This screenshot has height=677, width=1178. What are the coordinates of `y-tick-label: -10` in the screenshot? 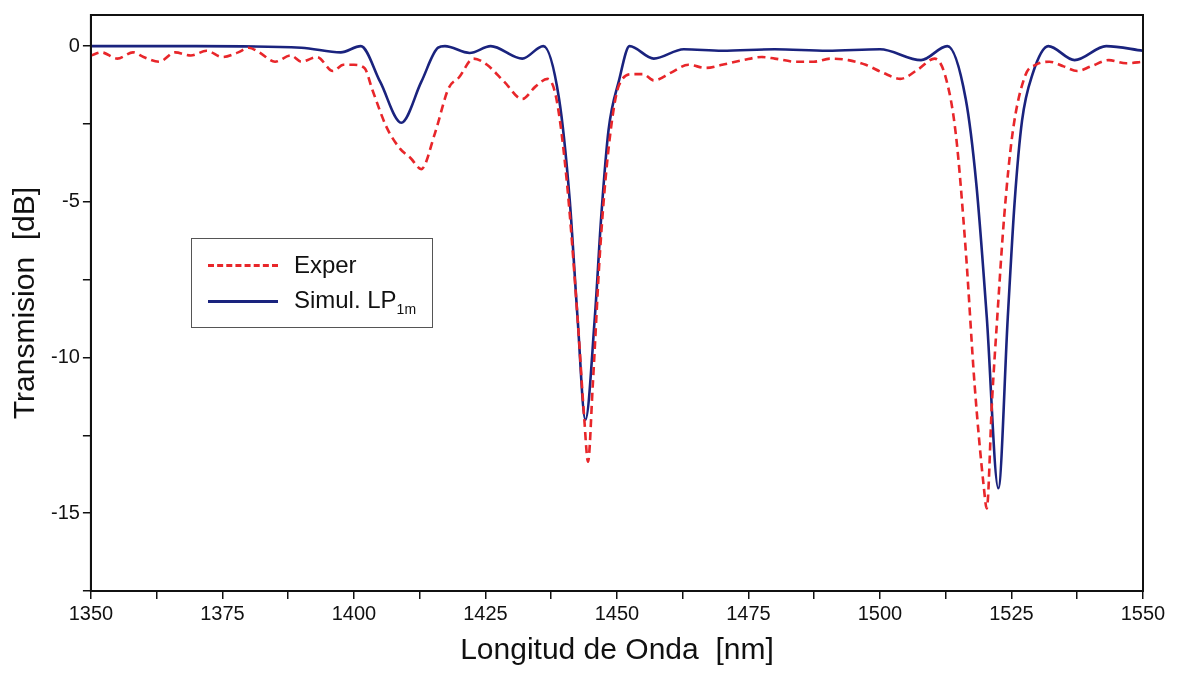 It's located at (65, 356).